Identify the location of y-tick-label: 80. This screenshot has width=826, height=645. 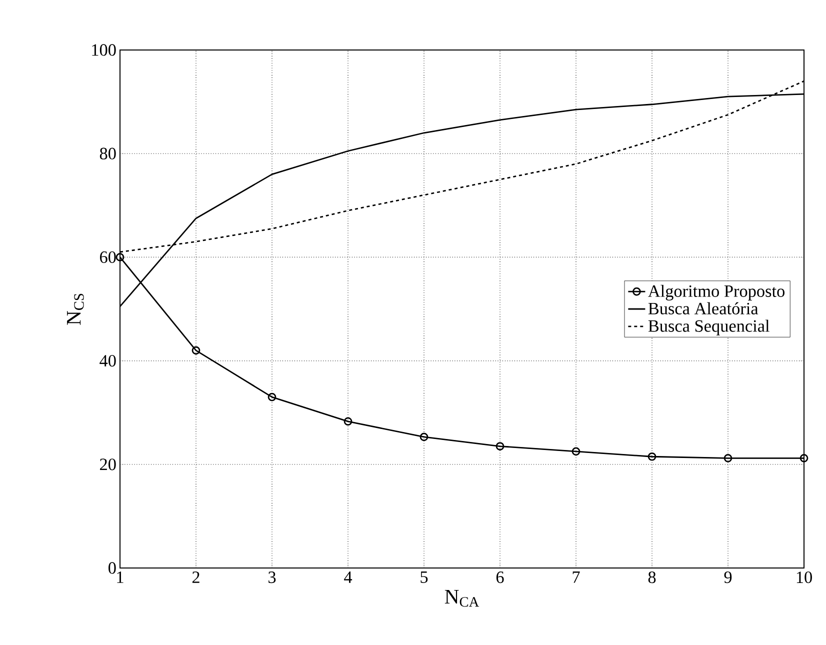
(108, 154).